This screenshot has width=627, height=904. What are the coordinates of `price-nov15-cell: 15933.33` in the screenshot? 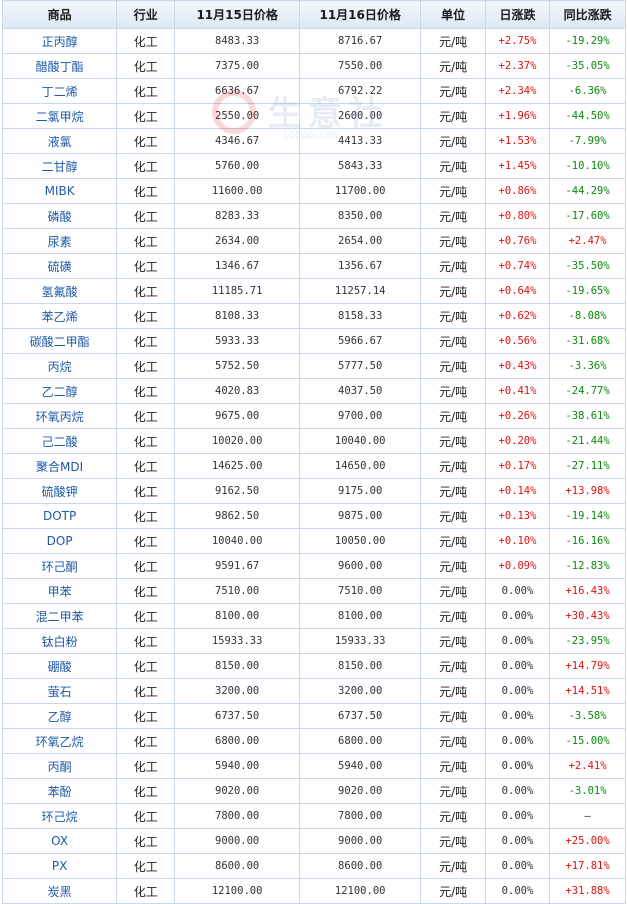 It's located at (237, 641).